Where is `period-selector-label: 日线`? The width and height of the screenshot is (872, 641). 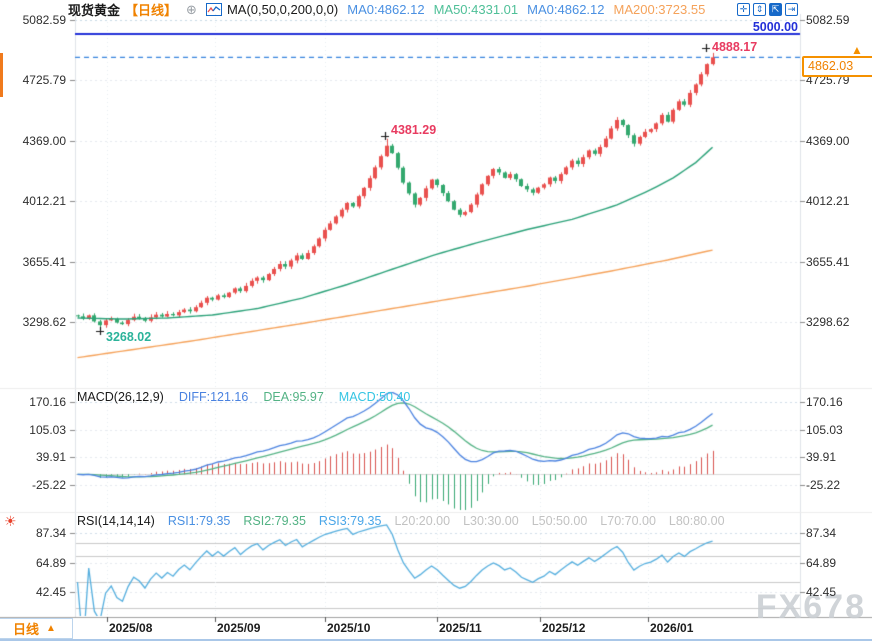
period-selector-label: 日线 is located at coordinates (26, 629).